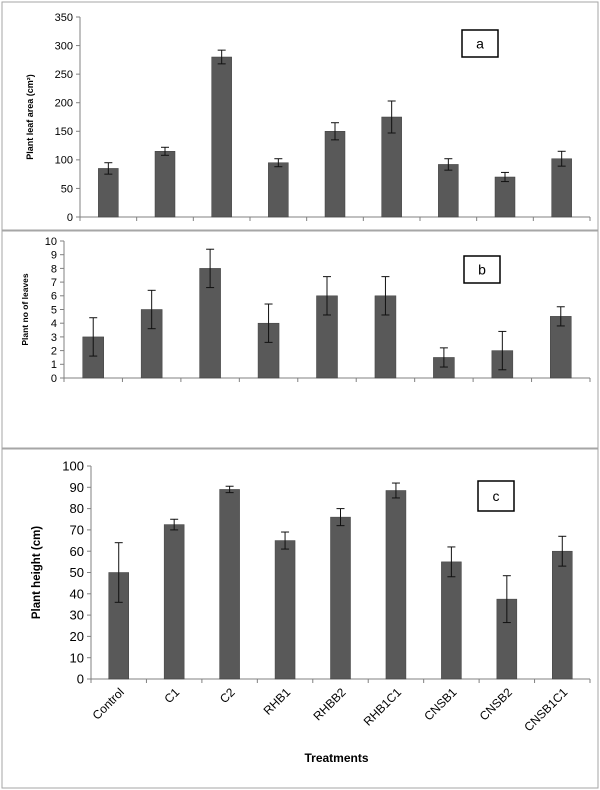 This screenshot has width=600, height=790. I want to click on x-tick-label: Control, so click(108, 703).